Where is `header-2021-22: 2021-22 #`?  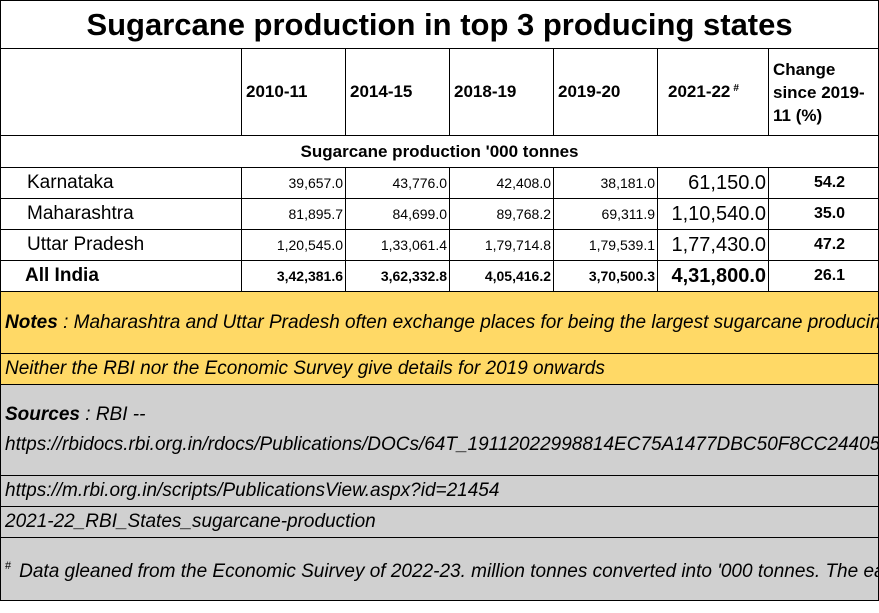 header-2021-22: 2021-22 # is located at coordinates (713, 92).